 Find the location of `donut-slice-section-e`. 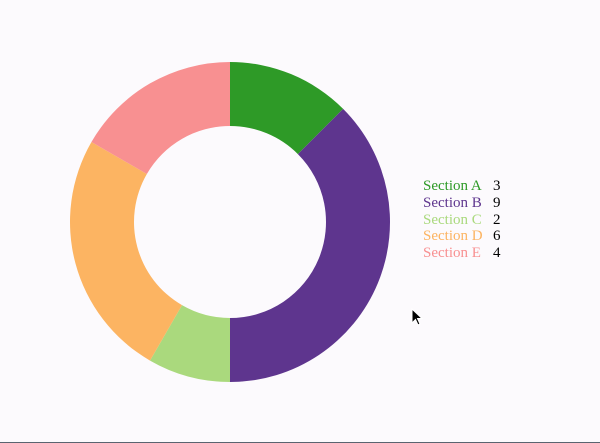

donut-slice-section-e is located at coordinates (160, 118).